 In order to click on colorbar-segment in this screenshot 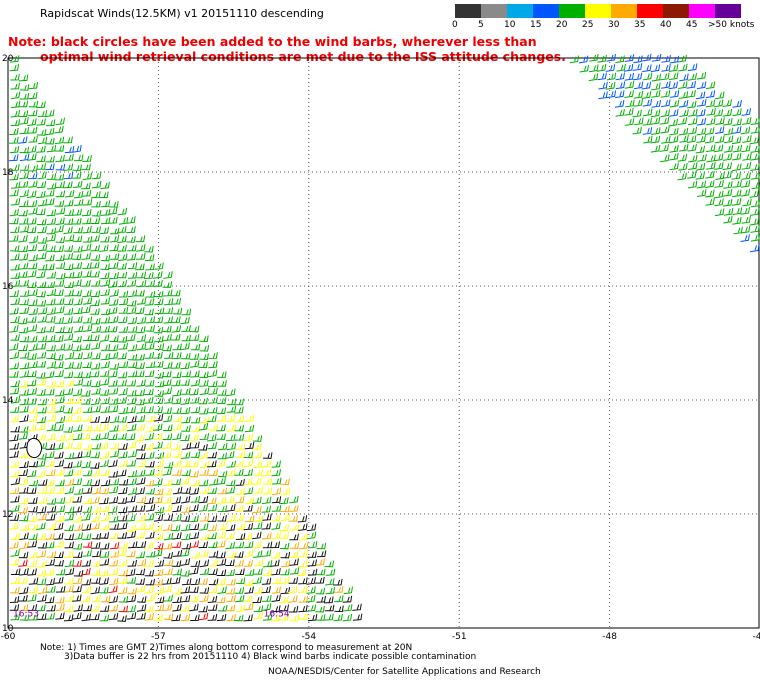, I will do `click(728, 11)`.